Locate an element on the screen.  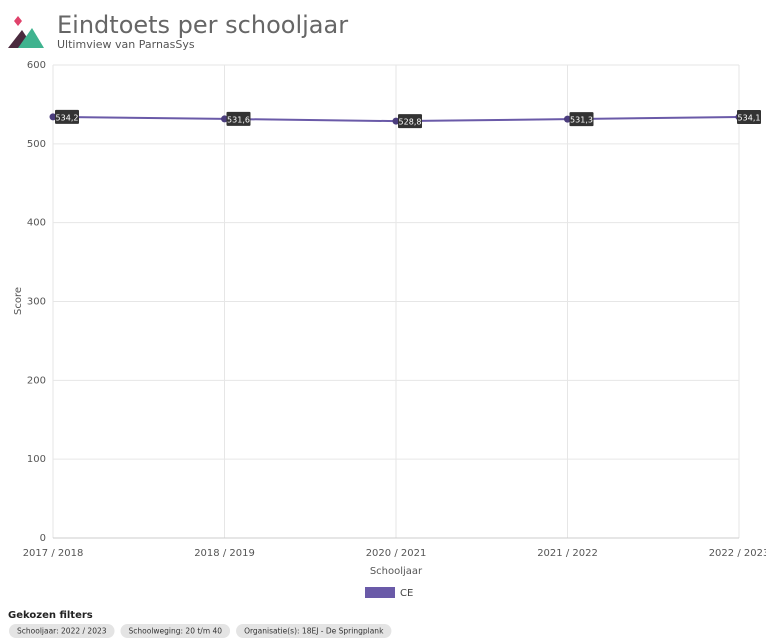
x-tick-label: 2017 / 2018 is located at coordinates (53, 553).